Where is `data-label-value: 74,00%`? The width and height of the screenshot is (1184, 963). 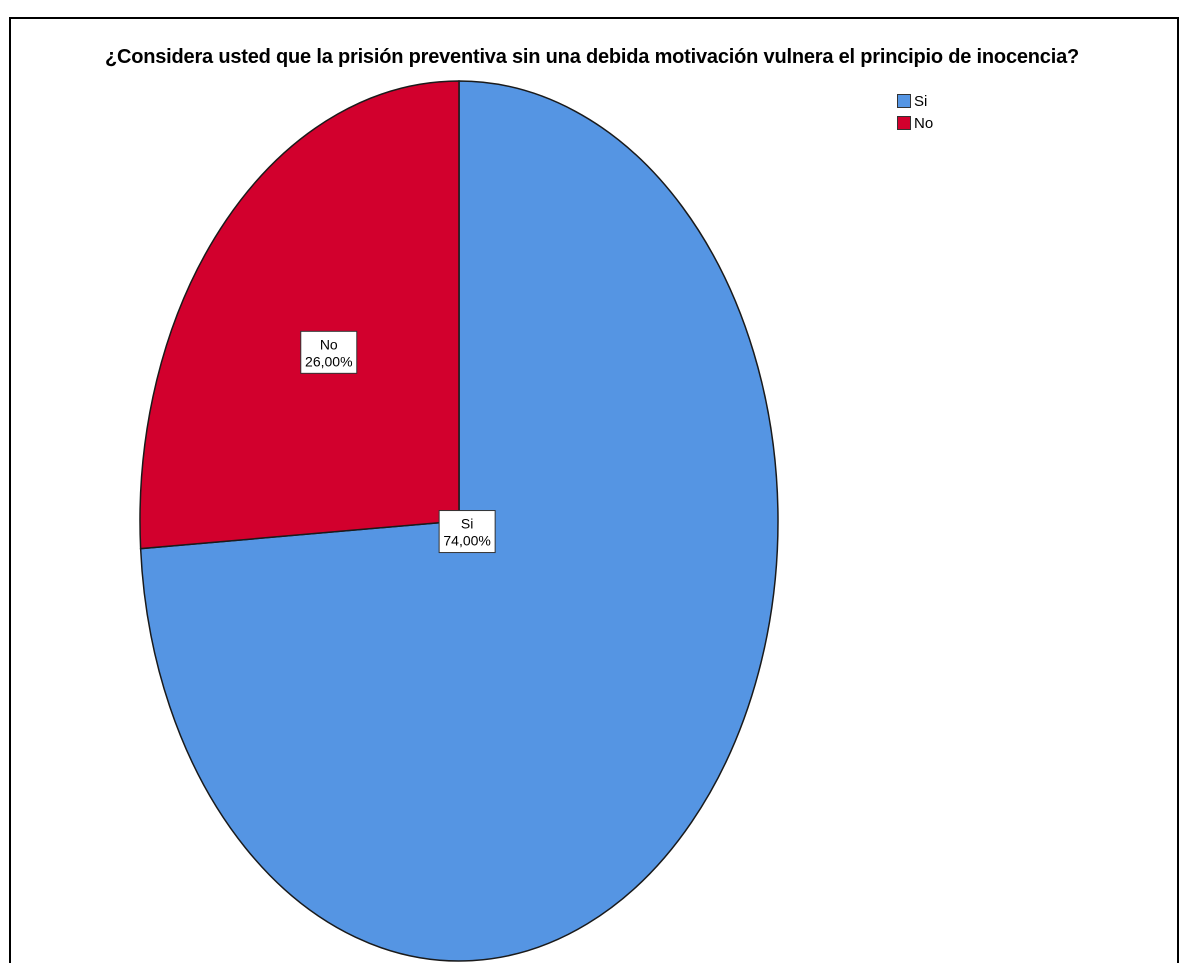
data-label-value: 74,00% is located at coordinates (466, 541).